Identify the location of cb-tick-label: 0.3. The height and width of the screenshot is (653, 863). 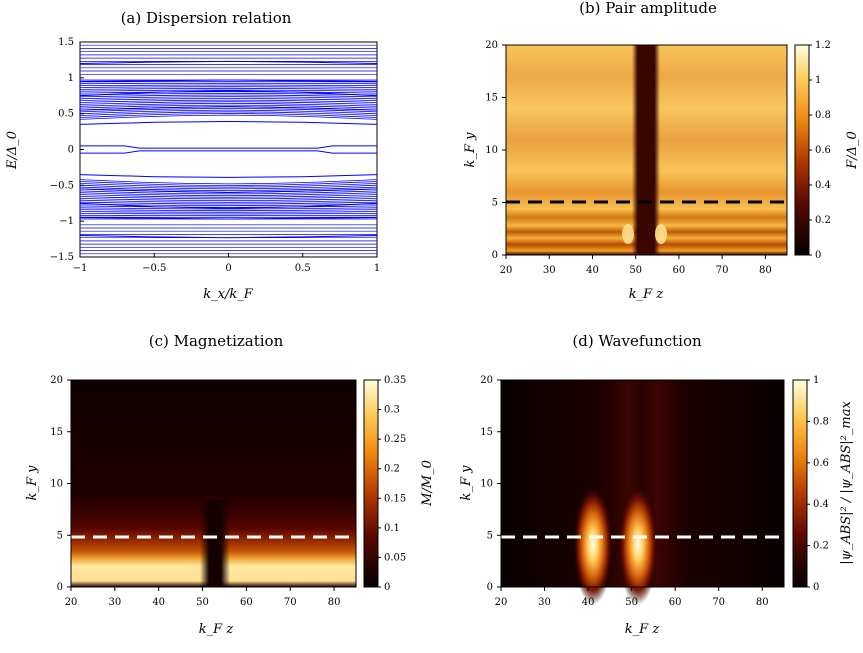
(392, 410).